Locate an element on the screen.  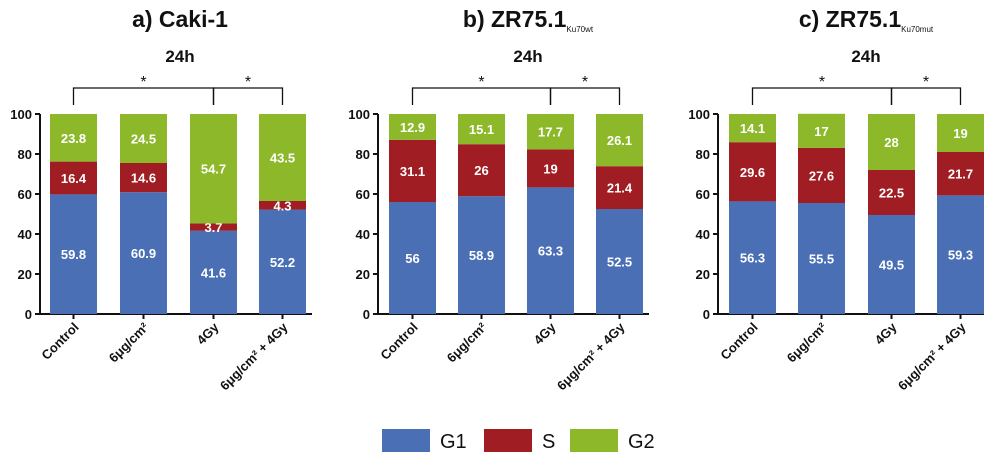
chart-title-main: c) ZR75.1 is located at coordinates (850, 19).